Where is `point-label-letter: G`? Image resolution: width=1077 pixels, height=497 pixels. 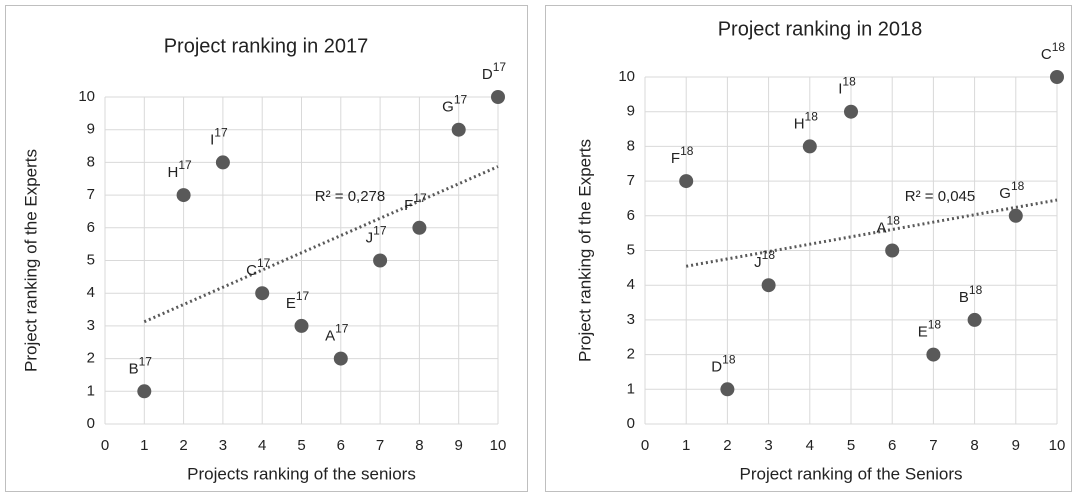 point-label-letter: G is located at coordinates (1005, 193).